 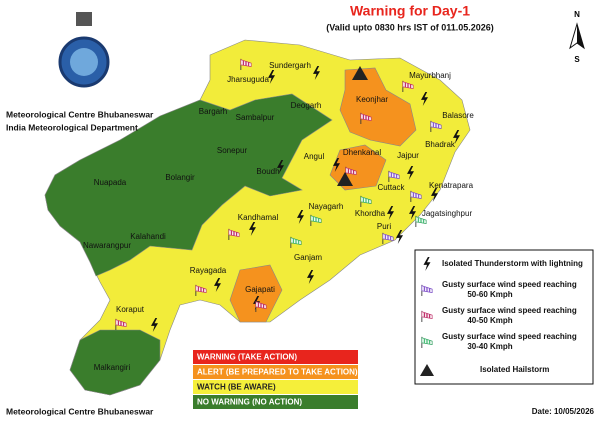 I want to click on district-label: Jajpur, so click(x=408, y=155).